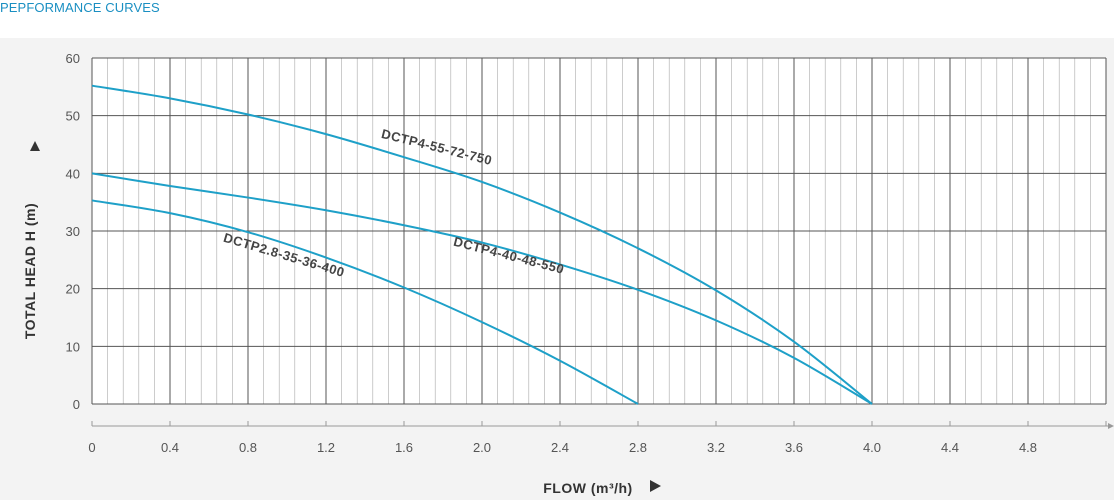 The image size is (1114, 500). Describe the element at coordinates (73, 289) in the screenshot. I see `y-tick-label: 20` at that location.